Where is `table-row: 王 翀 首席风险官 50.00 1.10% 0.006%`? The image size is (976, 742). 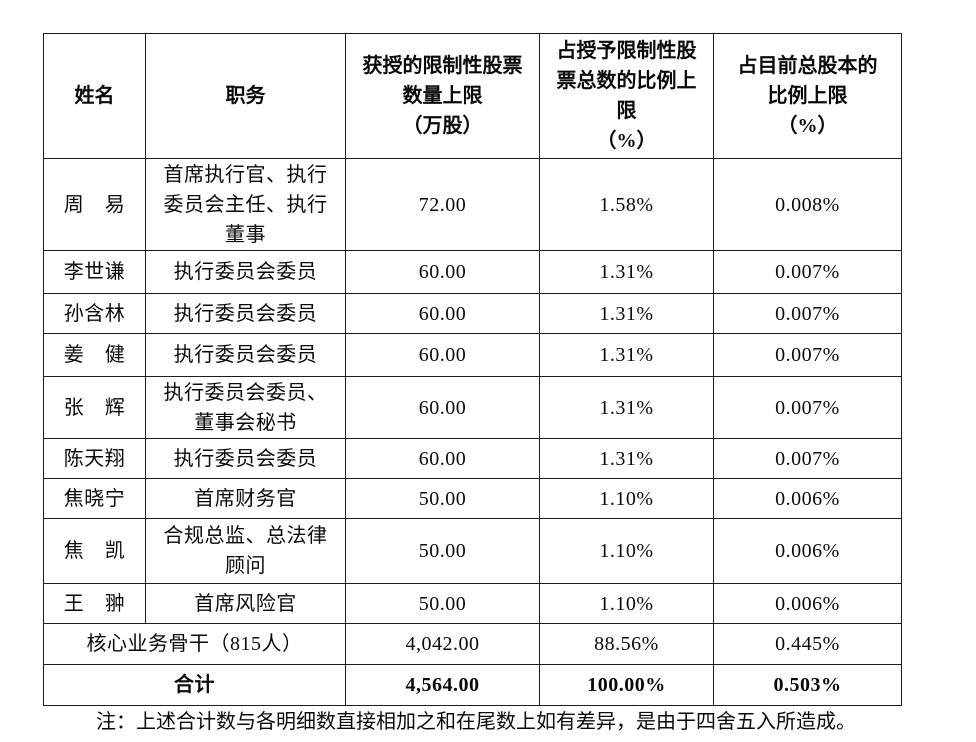 table-row: 王 翀 首席风险官 50.00 1.10% 0.006% is located at coordinates (472, 603).